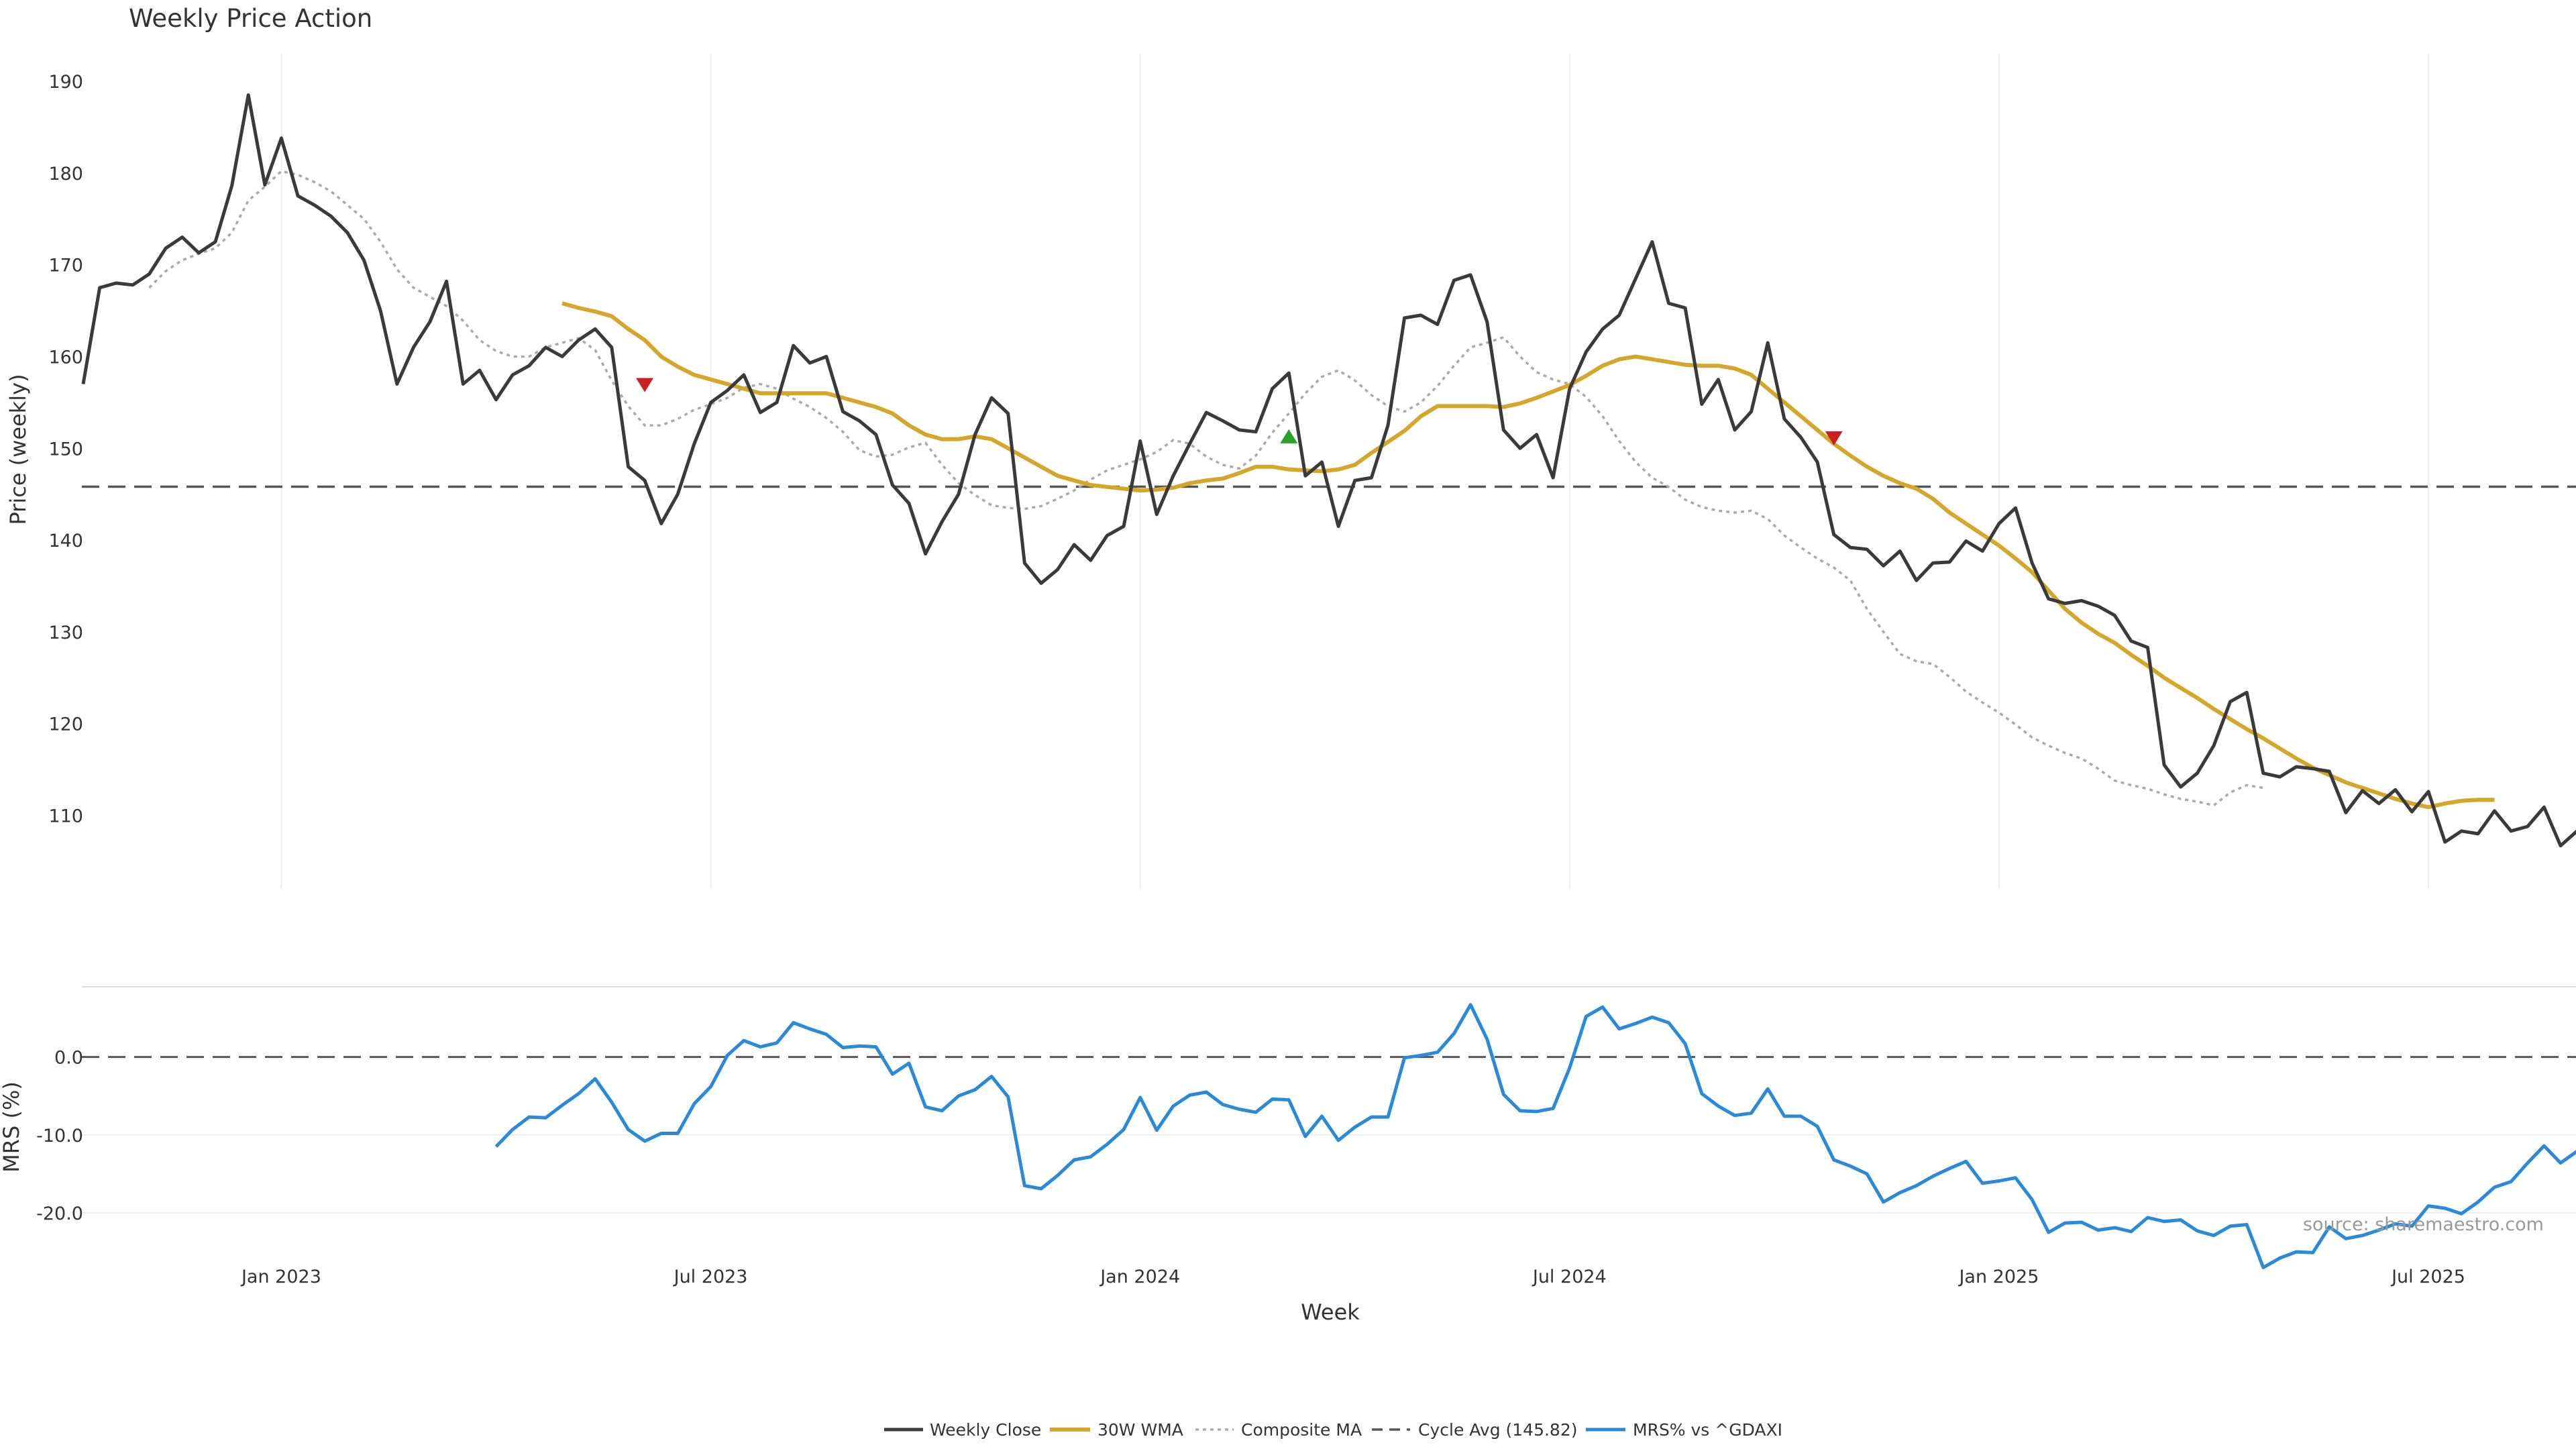 The width and height of the screenshot is (2576, 1449). Describe the element at coordinates (2427, 1277) in the screenshot. I see `x-tick-label: Jul 2025` at that location.